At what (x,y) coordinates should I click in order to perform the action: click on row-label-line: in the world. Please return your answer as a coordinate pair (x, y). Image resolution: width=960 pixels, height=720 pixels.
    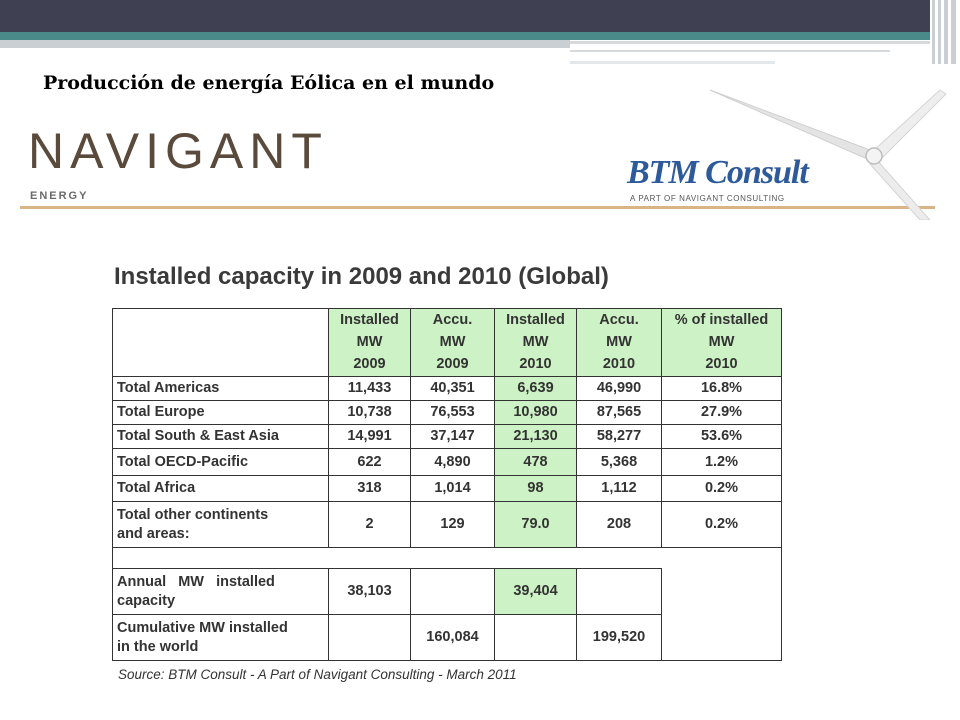
    Looking at the image, I should click on (158, 646).